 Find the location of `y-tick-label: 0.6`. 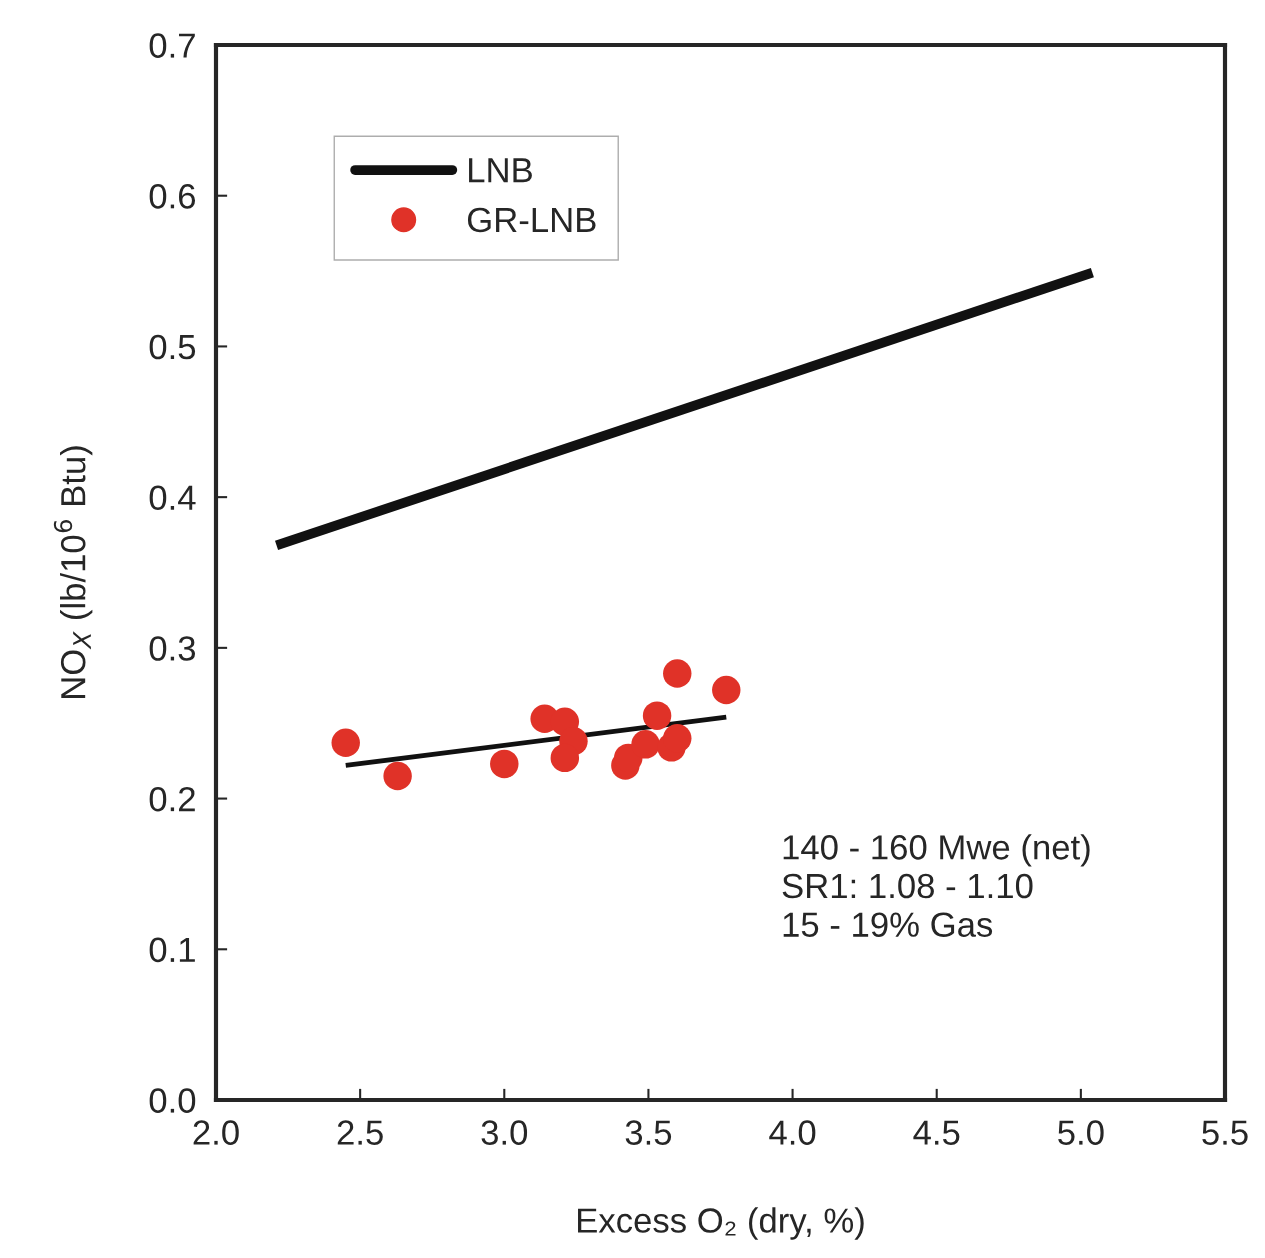

y-tick-label: 0.6 is located at coordinates (172, 196).